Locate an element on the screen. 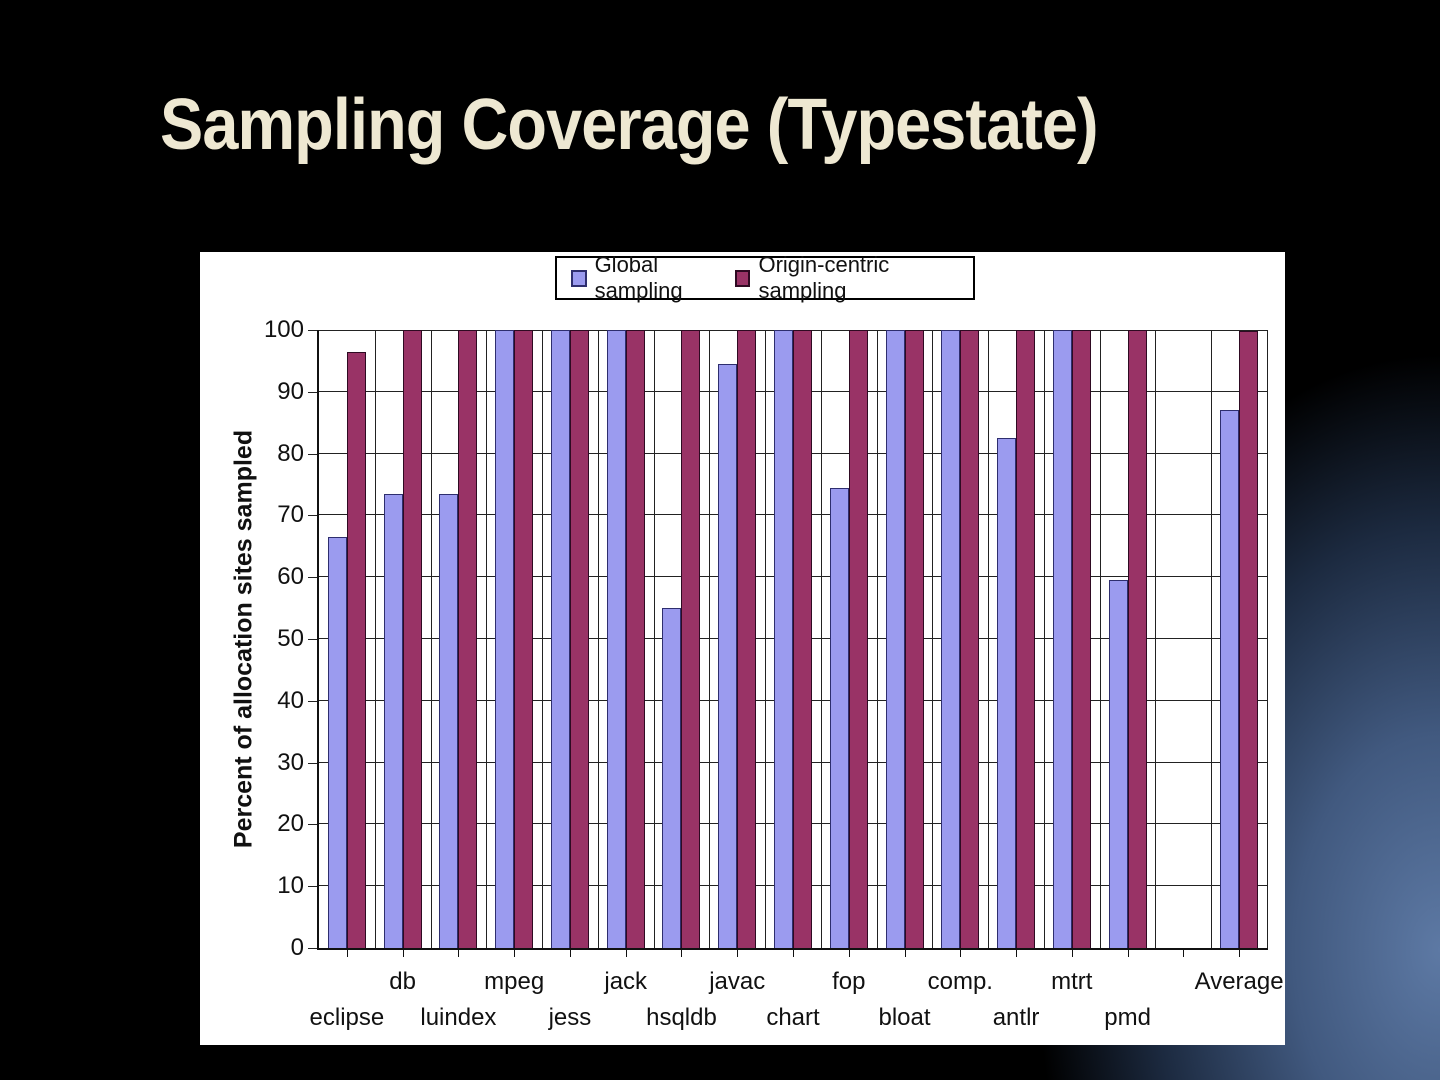 The width and height of the screenshot is (1440, 1080). chart-legend: Global sampling Origin-centric sampling is located at coordinates (765, 277).